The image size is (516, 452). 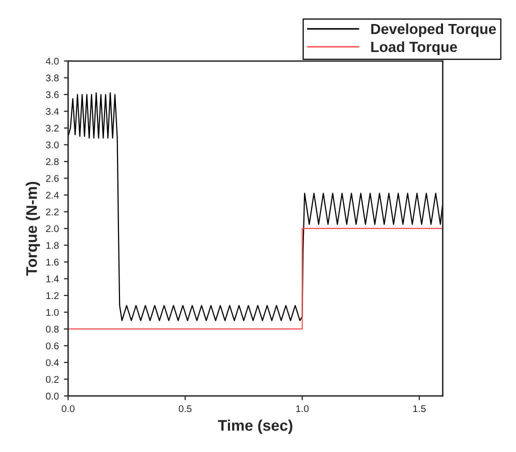 What do you see at coordinates (52, 362) in the screenshot?
I see `y-tick-label: 0.4` at bounding box center [52, 362].